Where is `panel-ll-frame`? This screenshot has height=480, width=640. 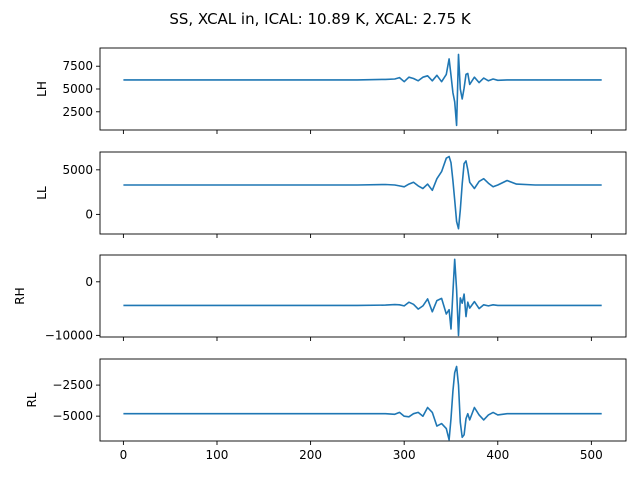
panel-ll-frame is located at coordinates (363, 193).